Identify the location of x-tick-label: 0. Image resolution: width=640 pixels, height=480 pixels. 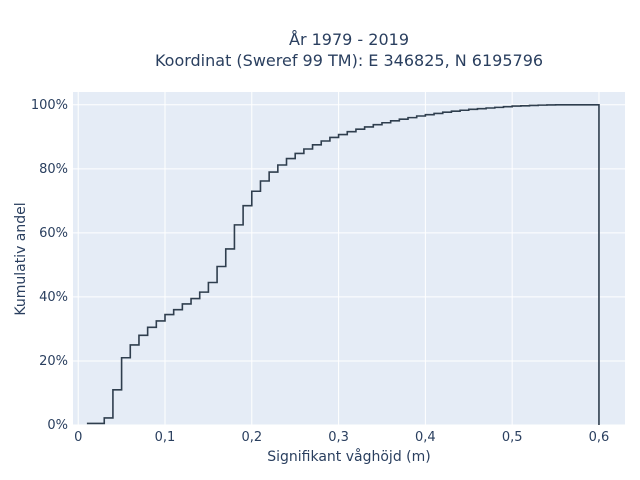
(78, 437).